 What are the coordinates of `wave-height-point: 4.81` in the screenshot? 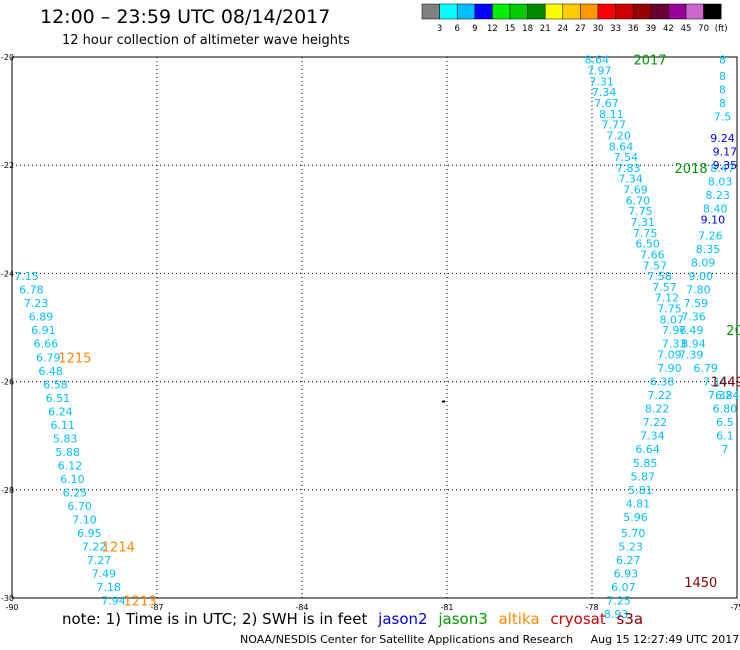 It's located at (638, 503).